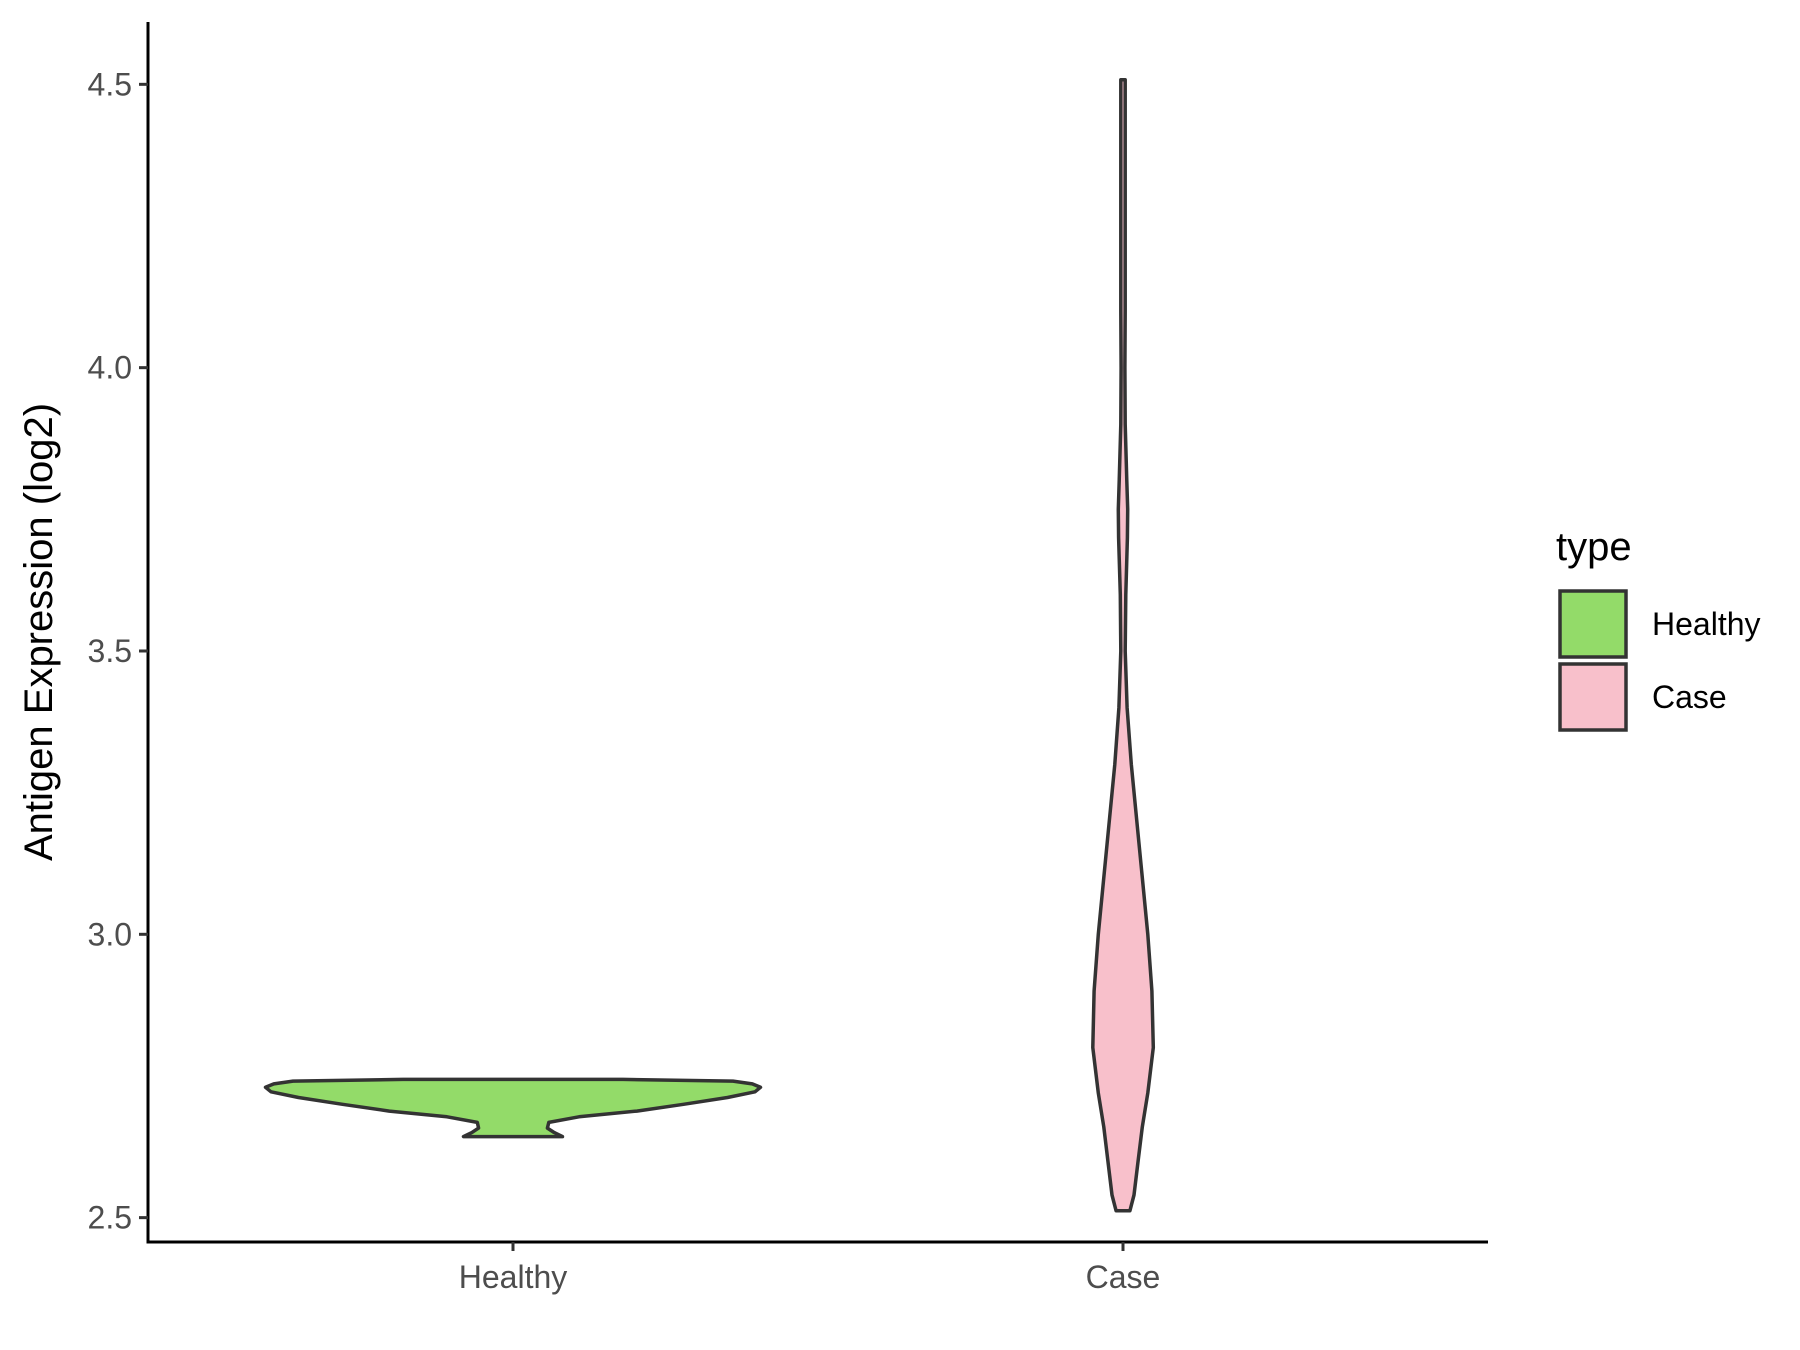 The image size is (1800, 1350). What do you see at coordinates (110, 84) in the screenshot?
I see `y-tick-label: 4.5` at bounding box center [110, 84].